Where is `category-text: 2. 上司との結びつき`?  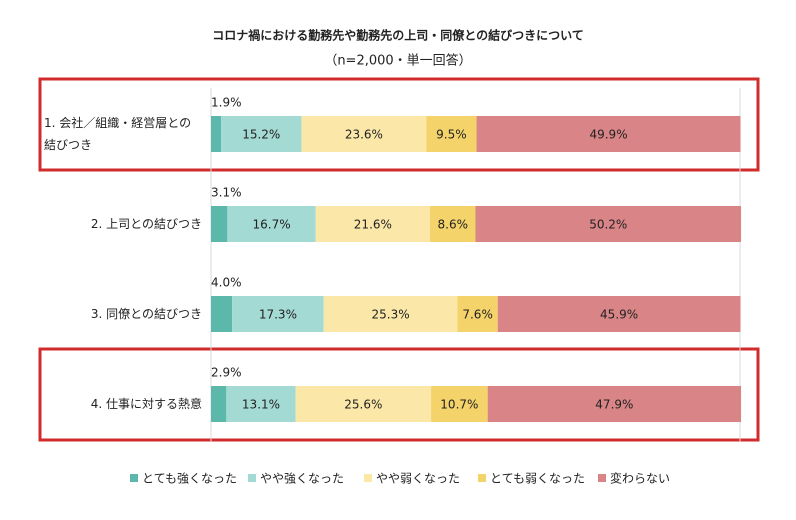 category-text: 2. 上司との結びつき is located at coordinates (146, 224).